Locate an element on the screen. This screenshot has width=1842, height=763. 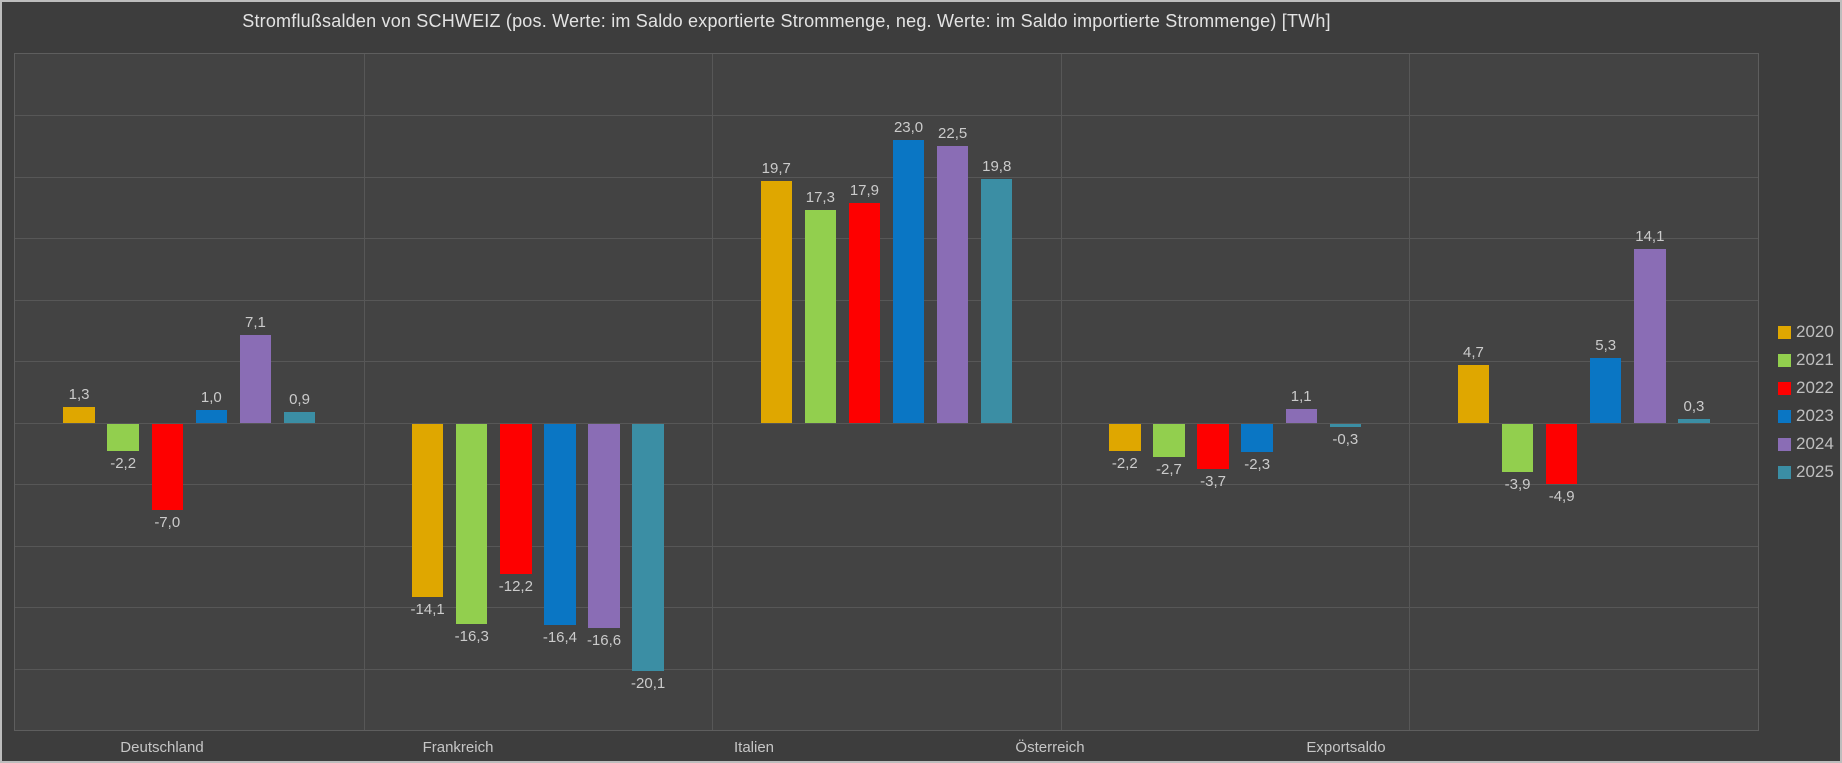
bar-value-label: 1,3 is located at coordinates (79, 394).